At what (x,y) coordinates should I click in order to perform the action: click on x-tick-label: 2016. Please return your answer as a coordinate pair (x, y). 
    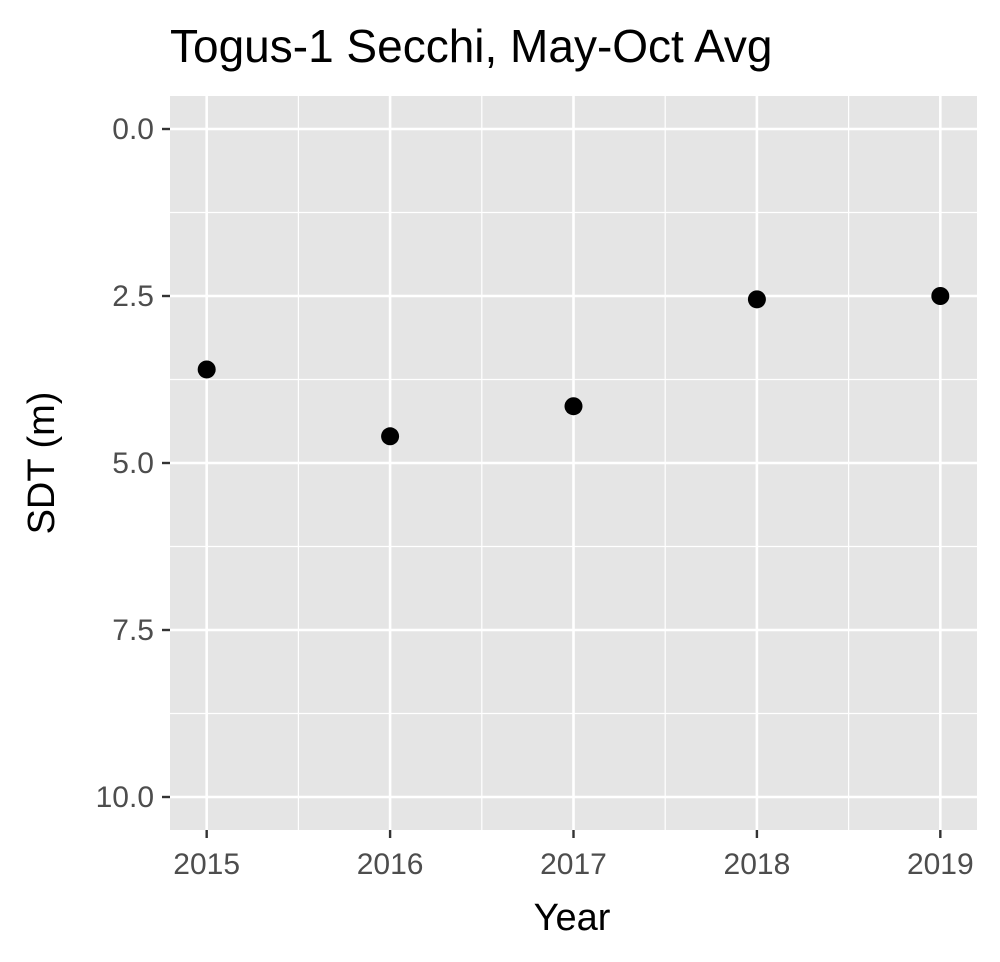
    Looking at the image, I should click on (390, 864).